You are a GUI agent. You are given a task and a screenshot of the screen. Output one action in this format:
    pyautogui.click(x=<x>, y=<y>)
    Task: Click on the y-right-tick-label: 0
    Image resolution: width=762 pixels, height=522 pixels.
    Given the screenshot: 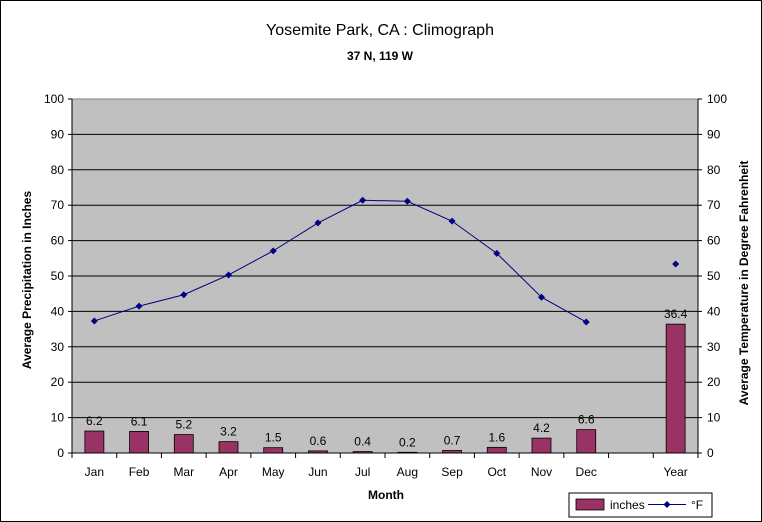 What is the action you would take?
    pyautogui.click(x=710, y=453)
    